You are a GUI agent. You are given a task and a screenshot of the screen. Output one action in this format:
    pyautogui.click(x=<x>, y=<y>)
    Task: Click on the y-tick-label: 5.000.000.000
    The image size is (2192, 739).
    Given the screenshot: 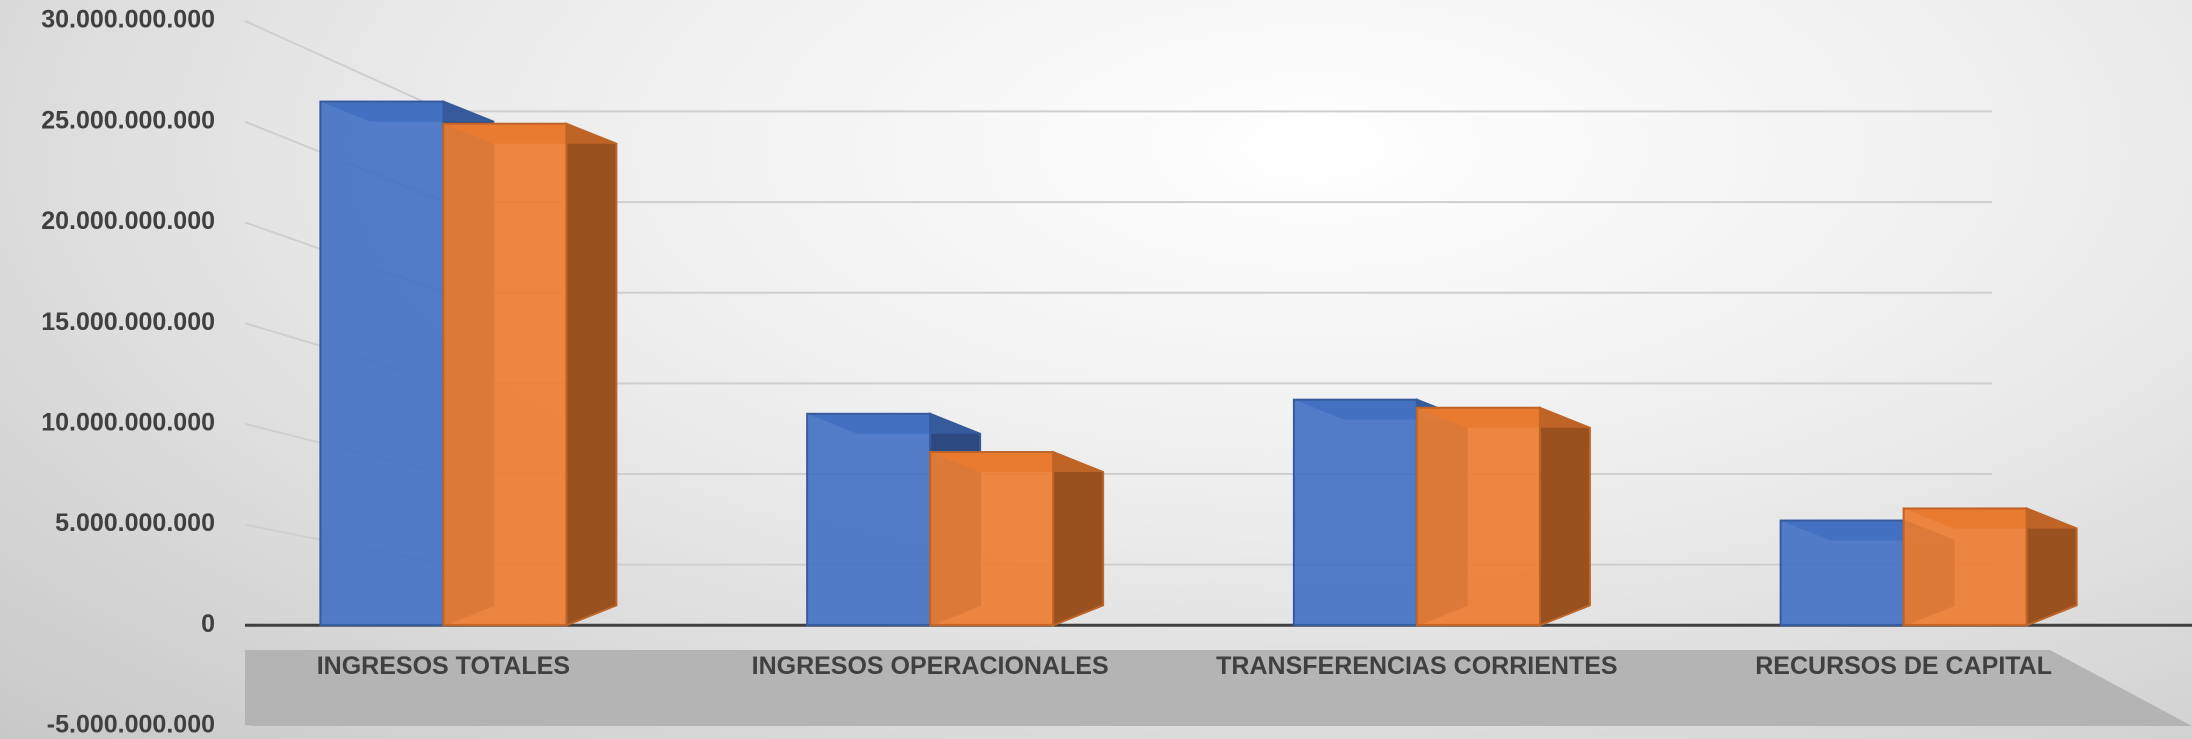 What is the action you would take?
    pyautogui.click(x=135, y=523)
    